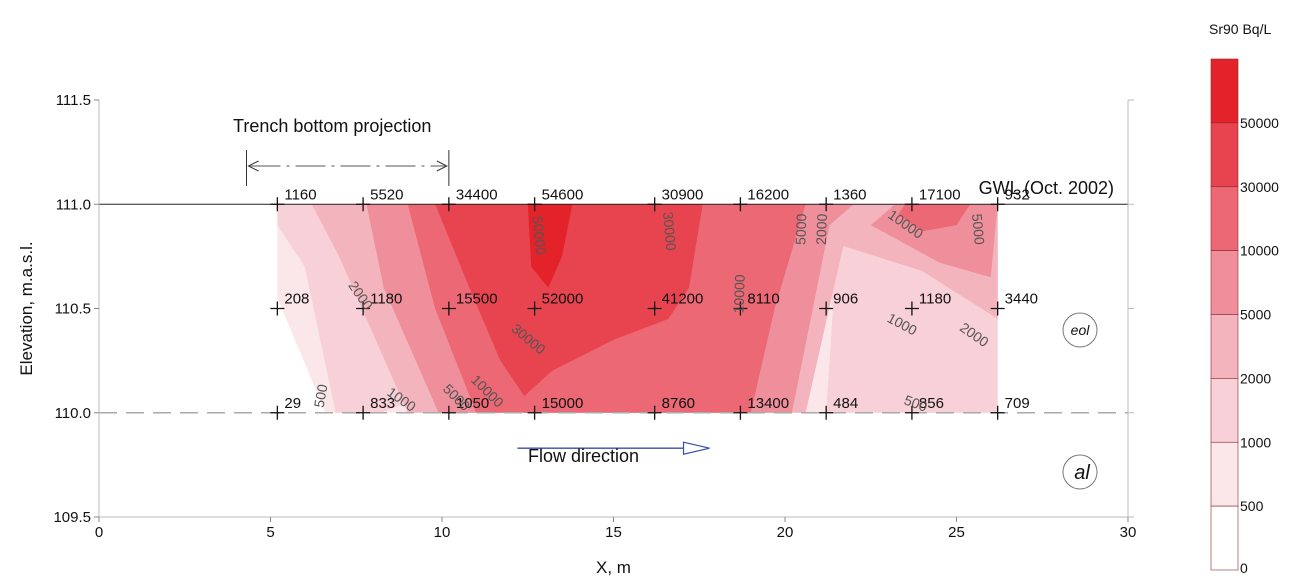  Describe the element at coordinates (386, 194) in the screenshot. I see `sample-value-label: 5520` at that location.